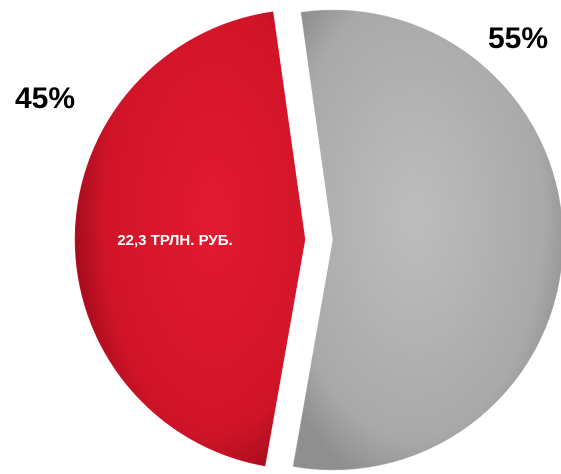 This screenshot has width=561, height=474. What do you see at coordinates (45, 98) in the screenshot?
I see `value-label: 45%` at bounding box center [45, 98].